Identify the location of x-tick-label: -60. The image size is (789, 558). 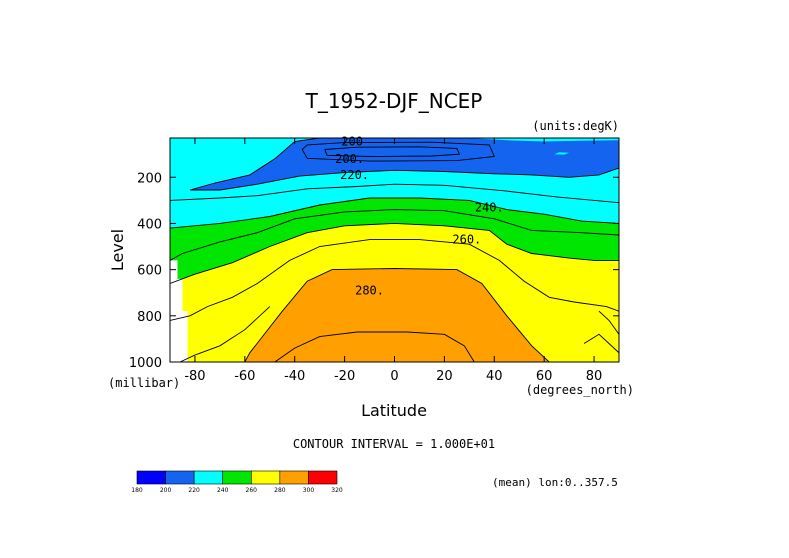
(244, 376).